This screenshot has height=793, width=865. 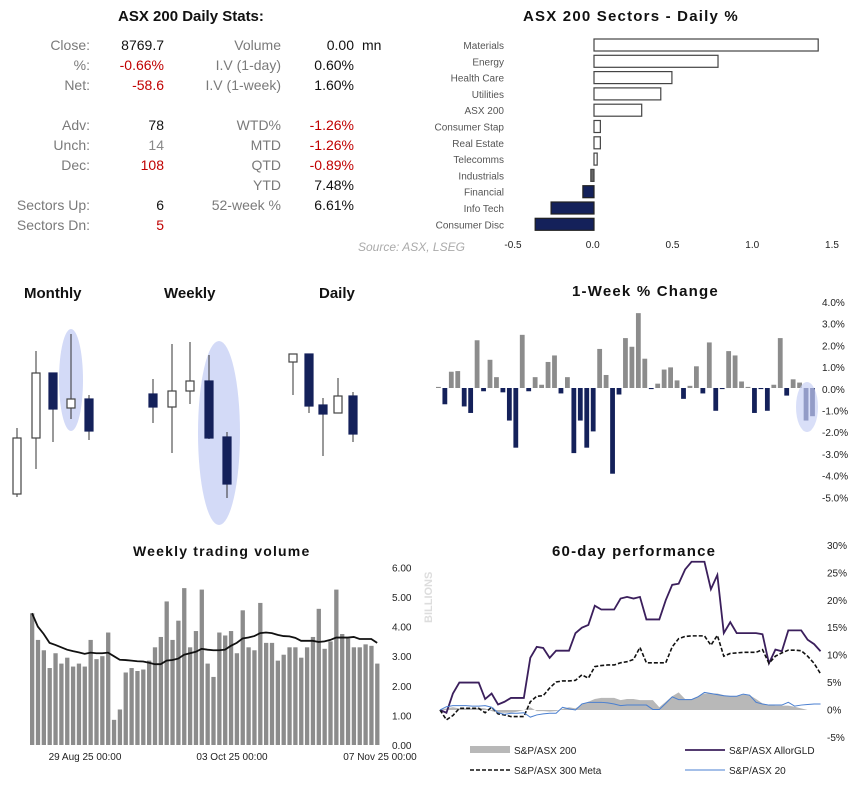 What do you see at coordinates (484, 193) in the screenshot?
I see `sector-label: Financial` at bounding box center [484, 193].